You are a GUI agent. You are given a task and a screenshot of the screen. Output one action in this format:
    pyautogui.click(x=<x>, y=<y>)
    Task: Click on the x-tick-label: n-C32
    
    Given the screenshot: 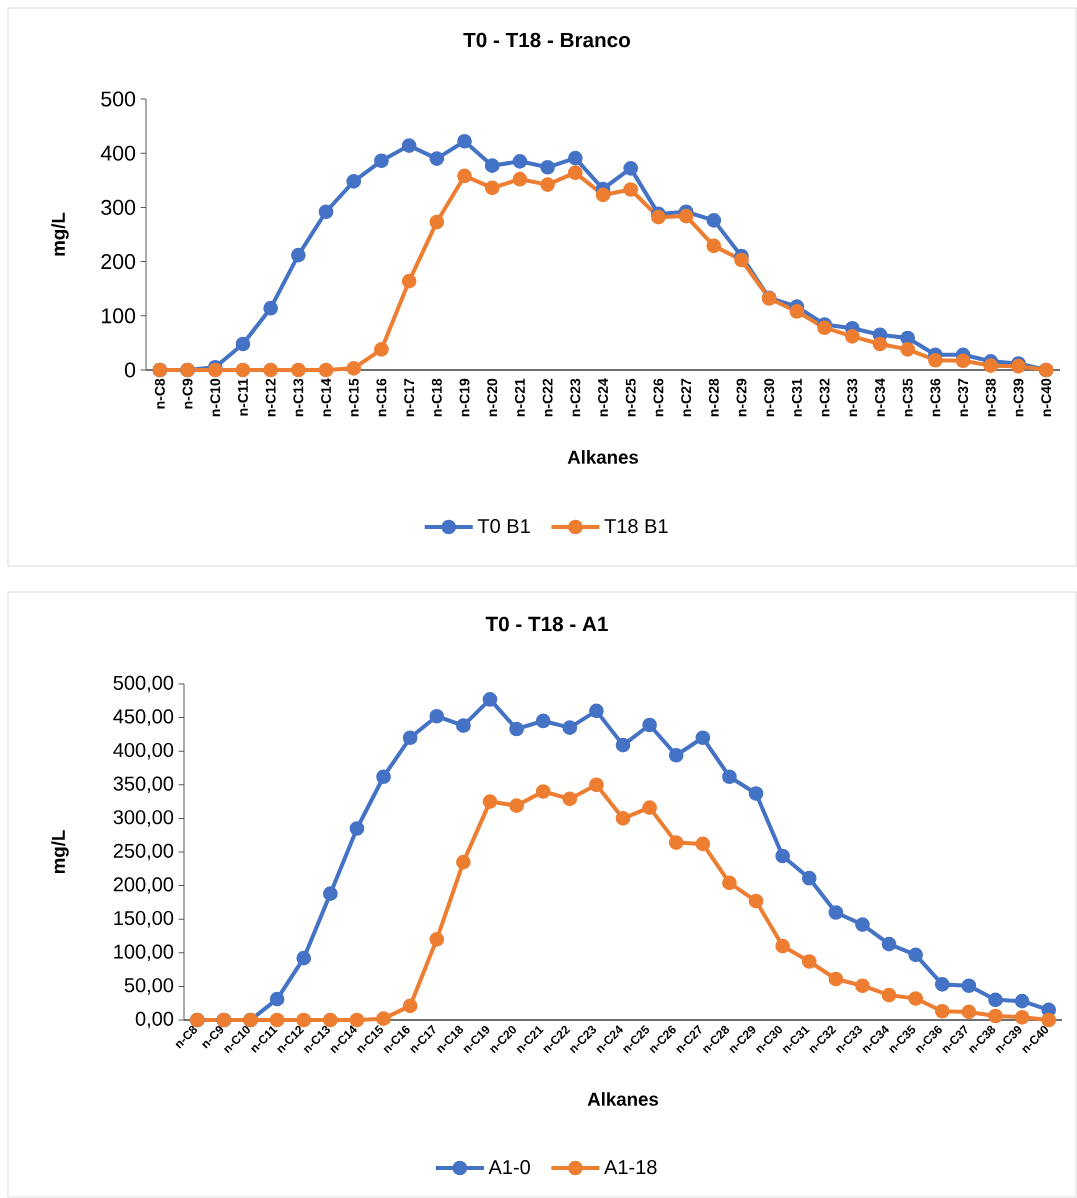 What is the action you would take?
    pyautogui.click(x=824, y=397)
    